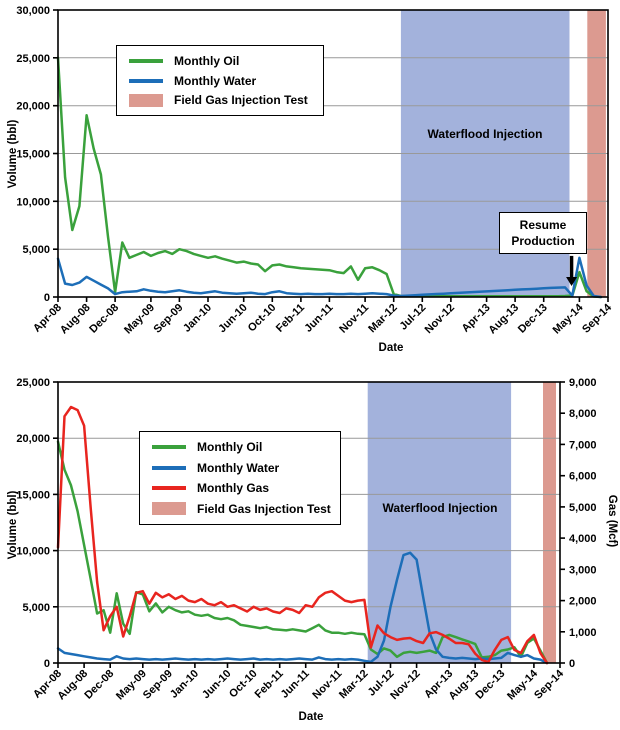  What do you see at coordinates (583, 414) in the screenshot?
I see `y2-tick-label: 8,000` at bounding box center [583, 414].